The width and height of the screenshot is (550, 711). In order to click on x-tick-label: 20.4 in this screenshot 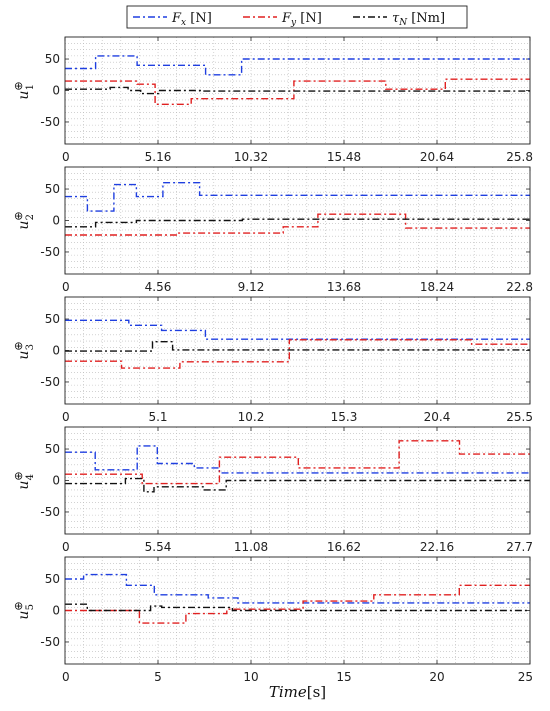, I will do `click(437, 417)`.